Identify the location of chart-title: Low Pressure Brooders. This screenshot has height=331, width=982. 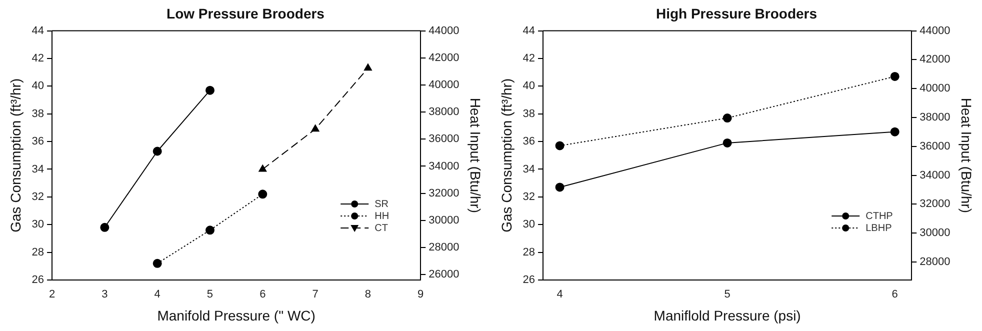
(245, 13).